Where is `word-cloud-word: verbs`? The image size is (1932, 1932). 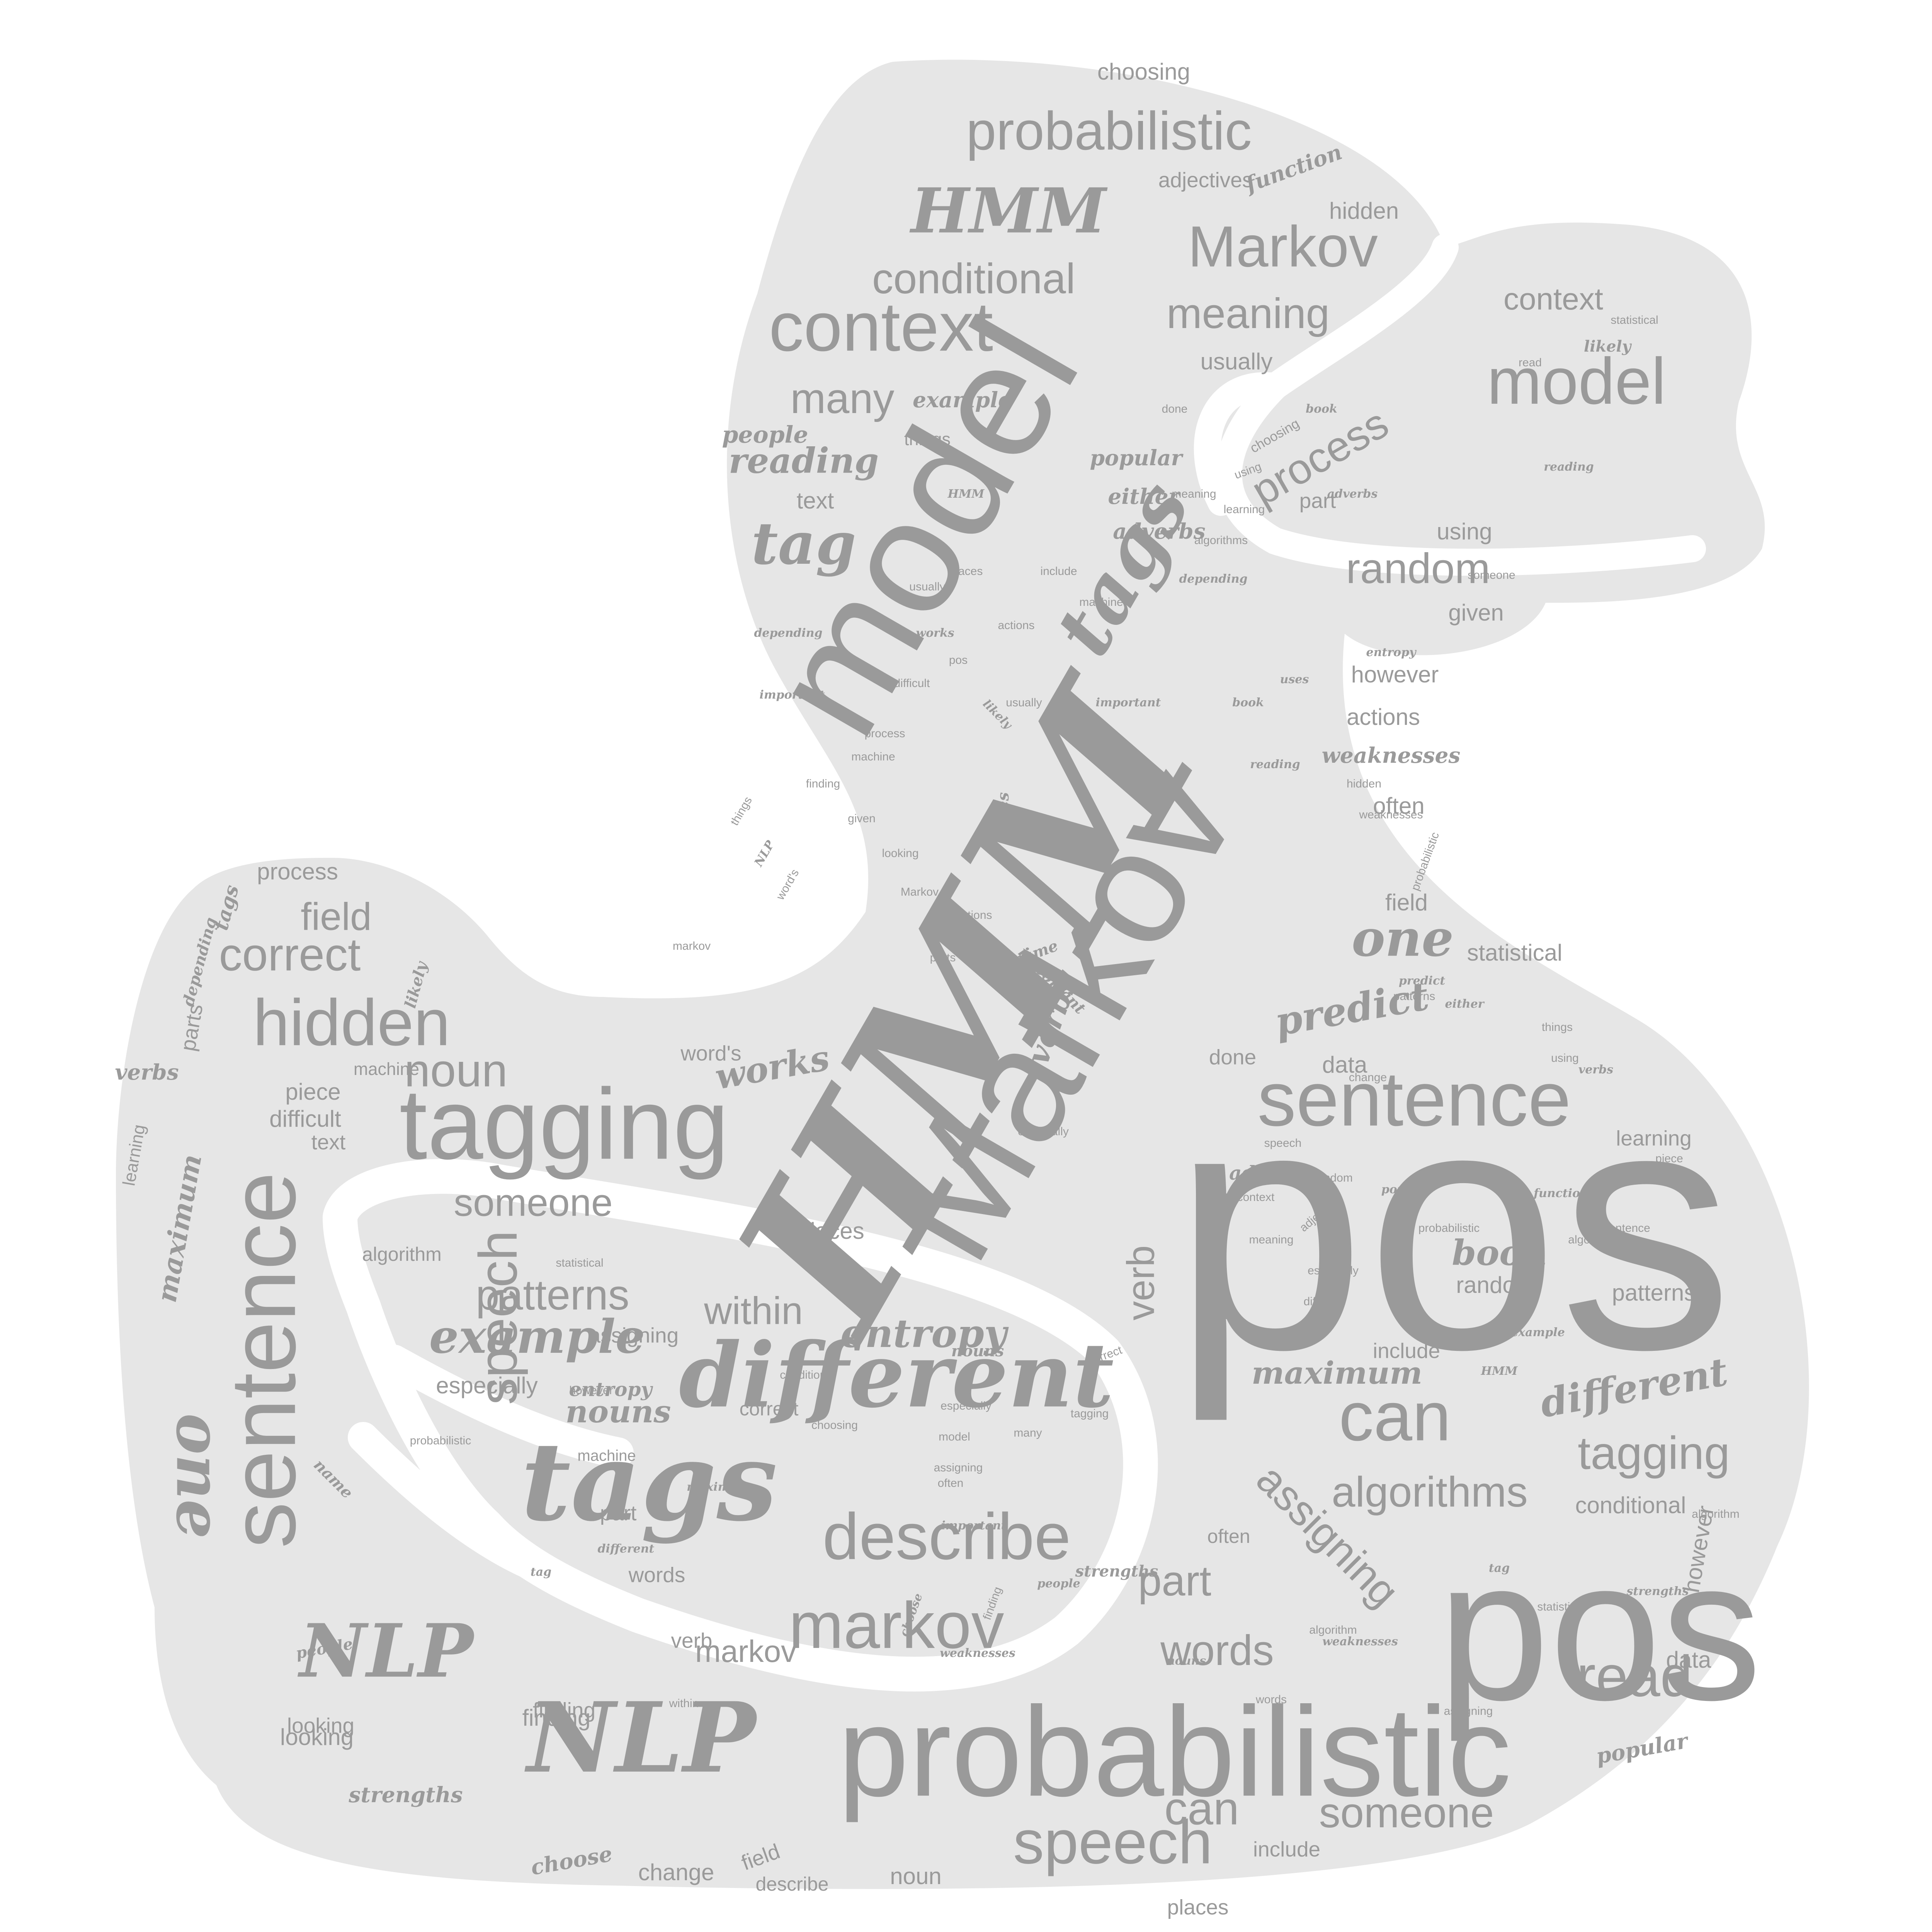
word-cloud-word: verbs is located at coordinates (147, 1072).